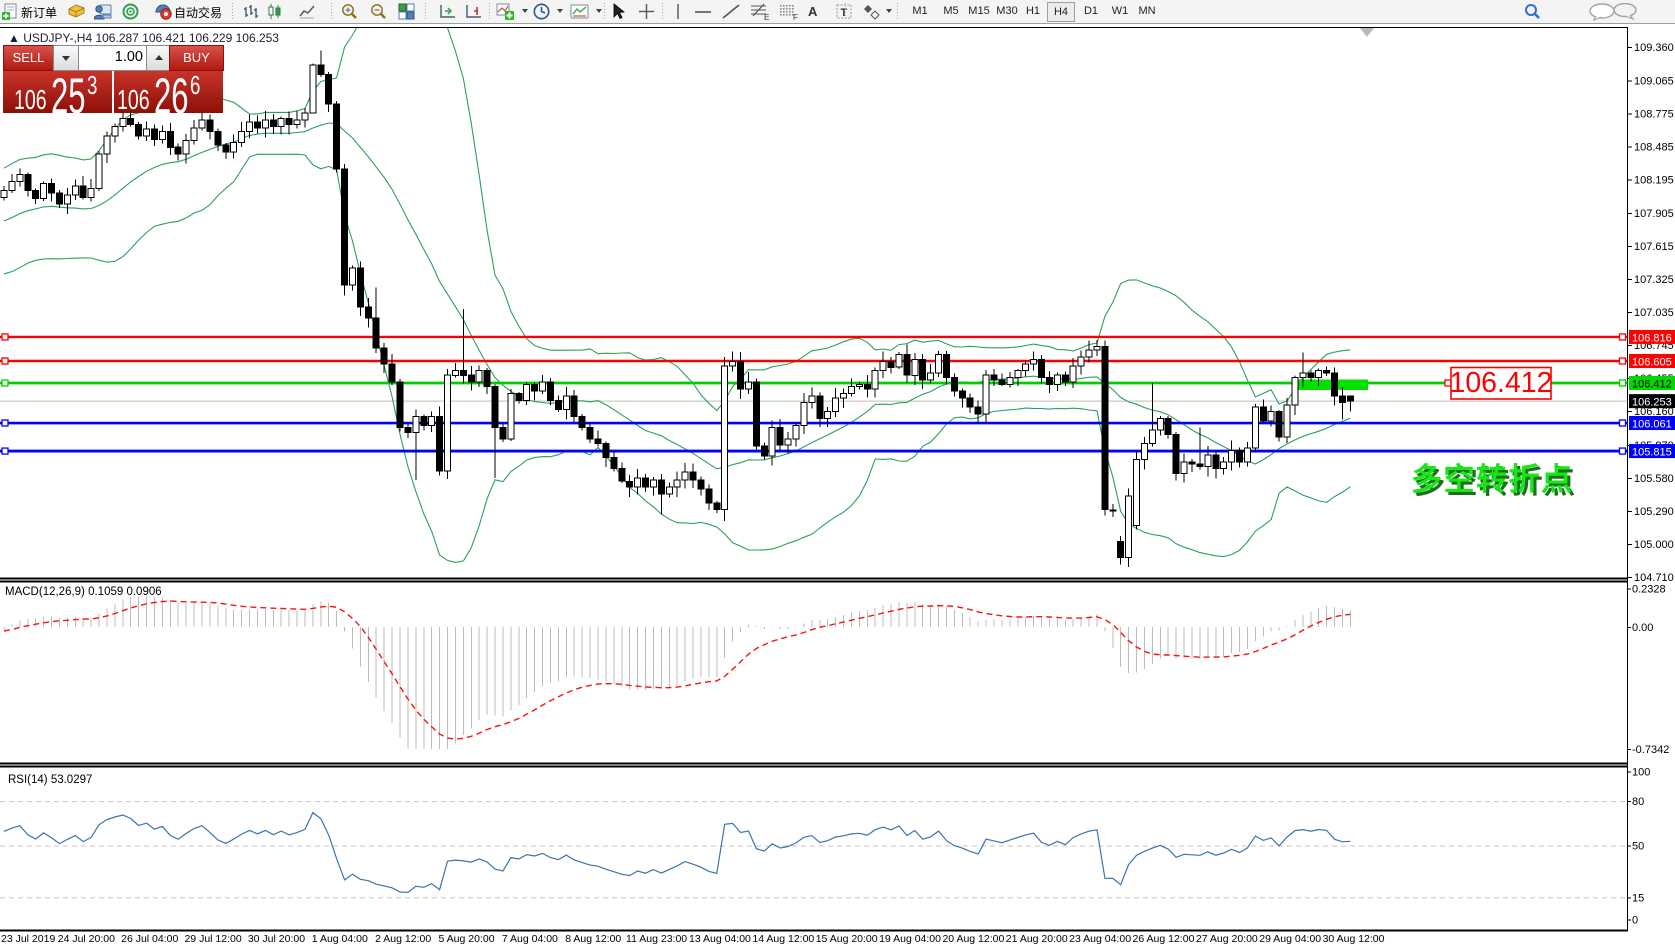 The width and height of the screenshot is (1675, 946). I want to click on svg-text: 105.815, so click(1652, 453).